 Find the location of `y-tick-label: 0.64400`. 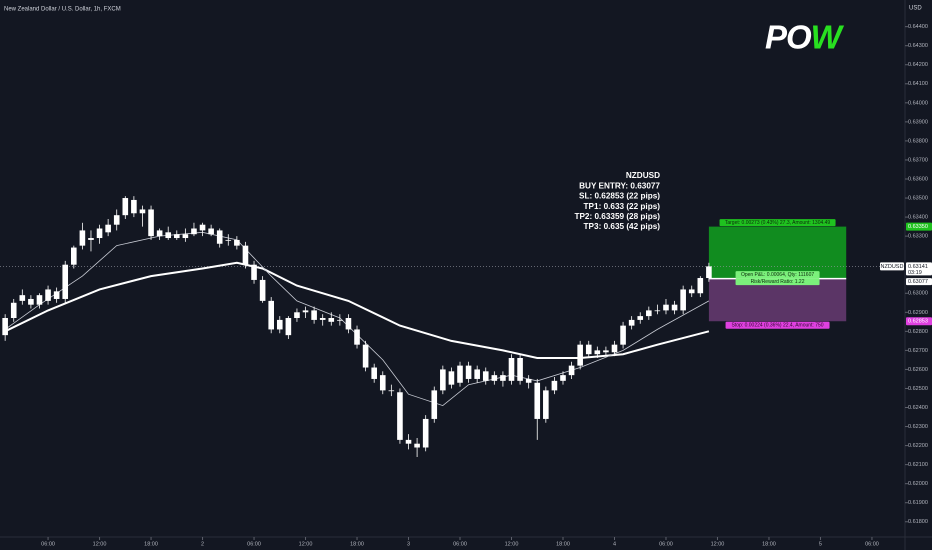

y-tick-label: 0.64400 is located at coordinates (918, 27).